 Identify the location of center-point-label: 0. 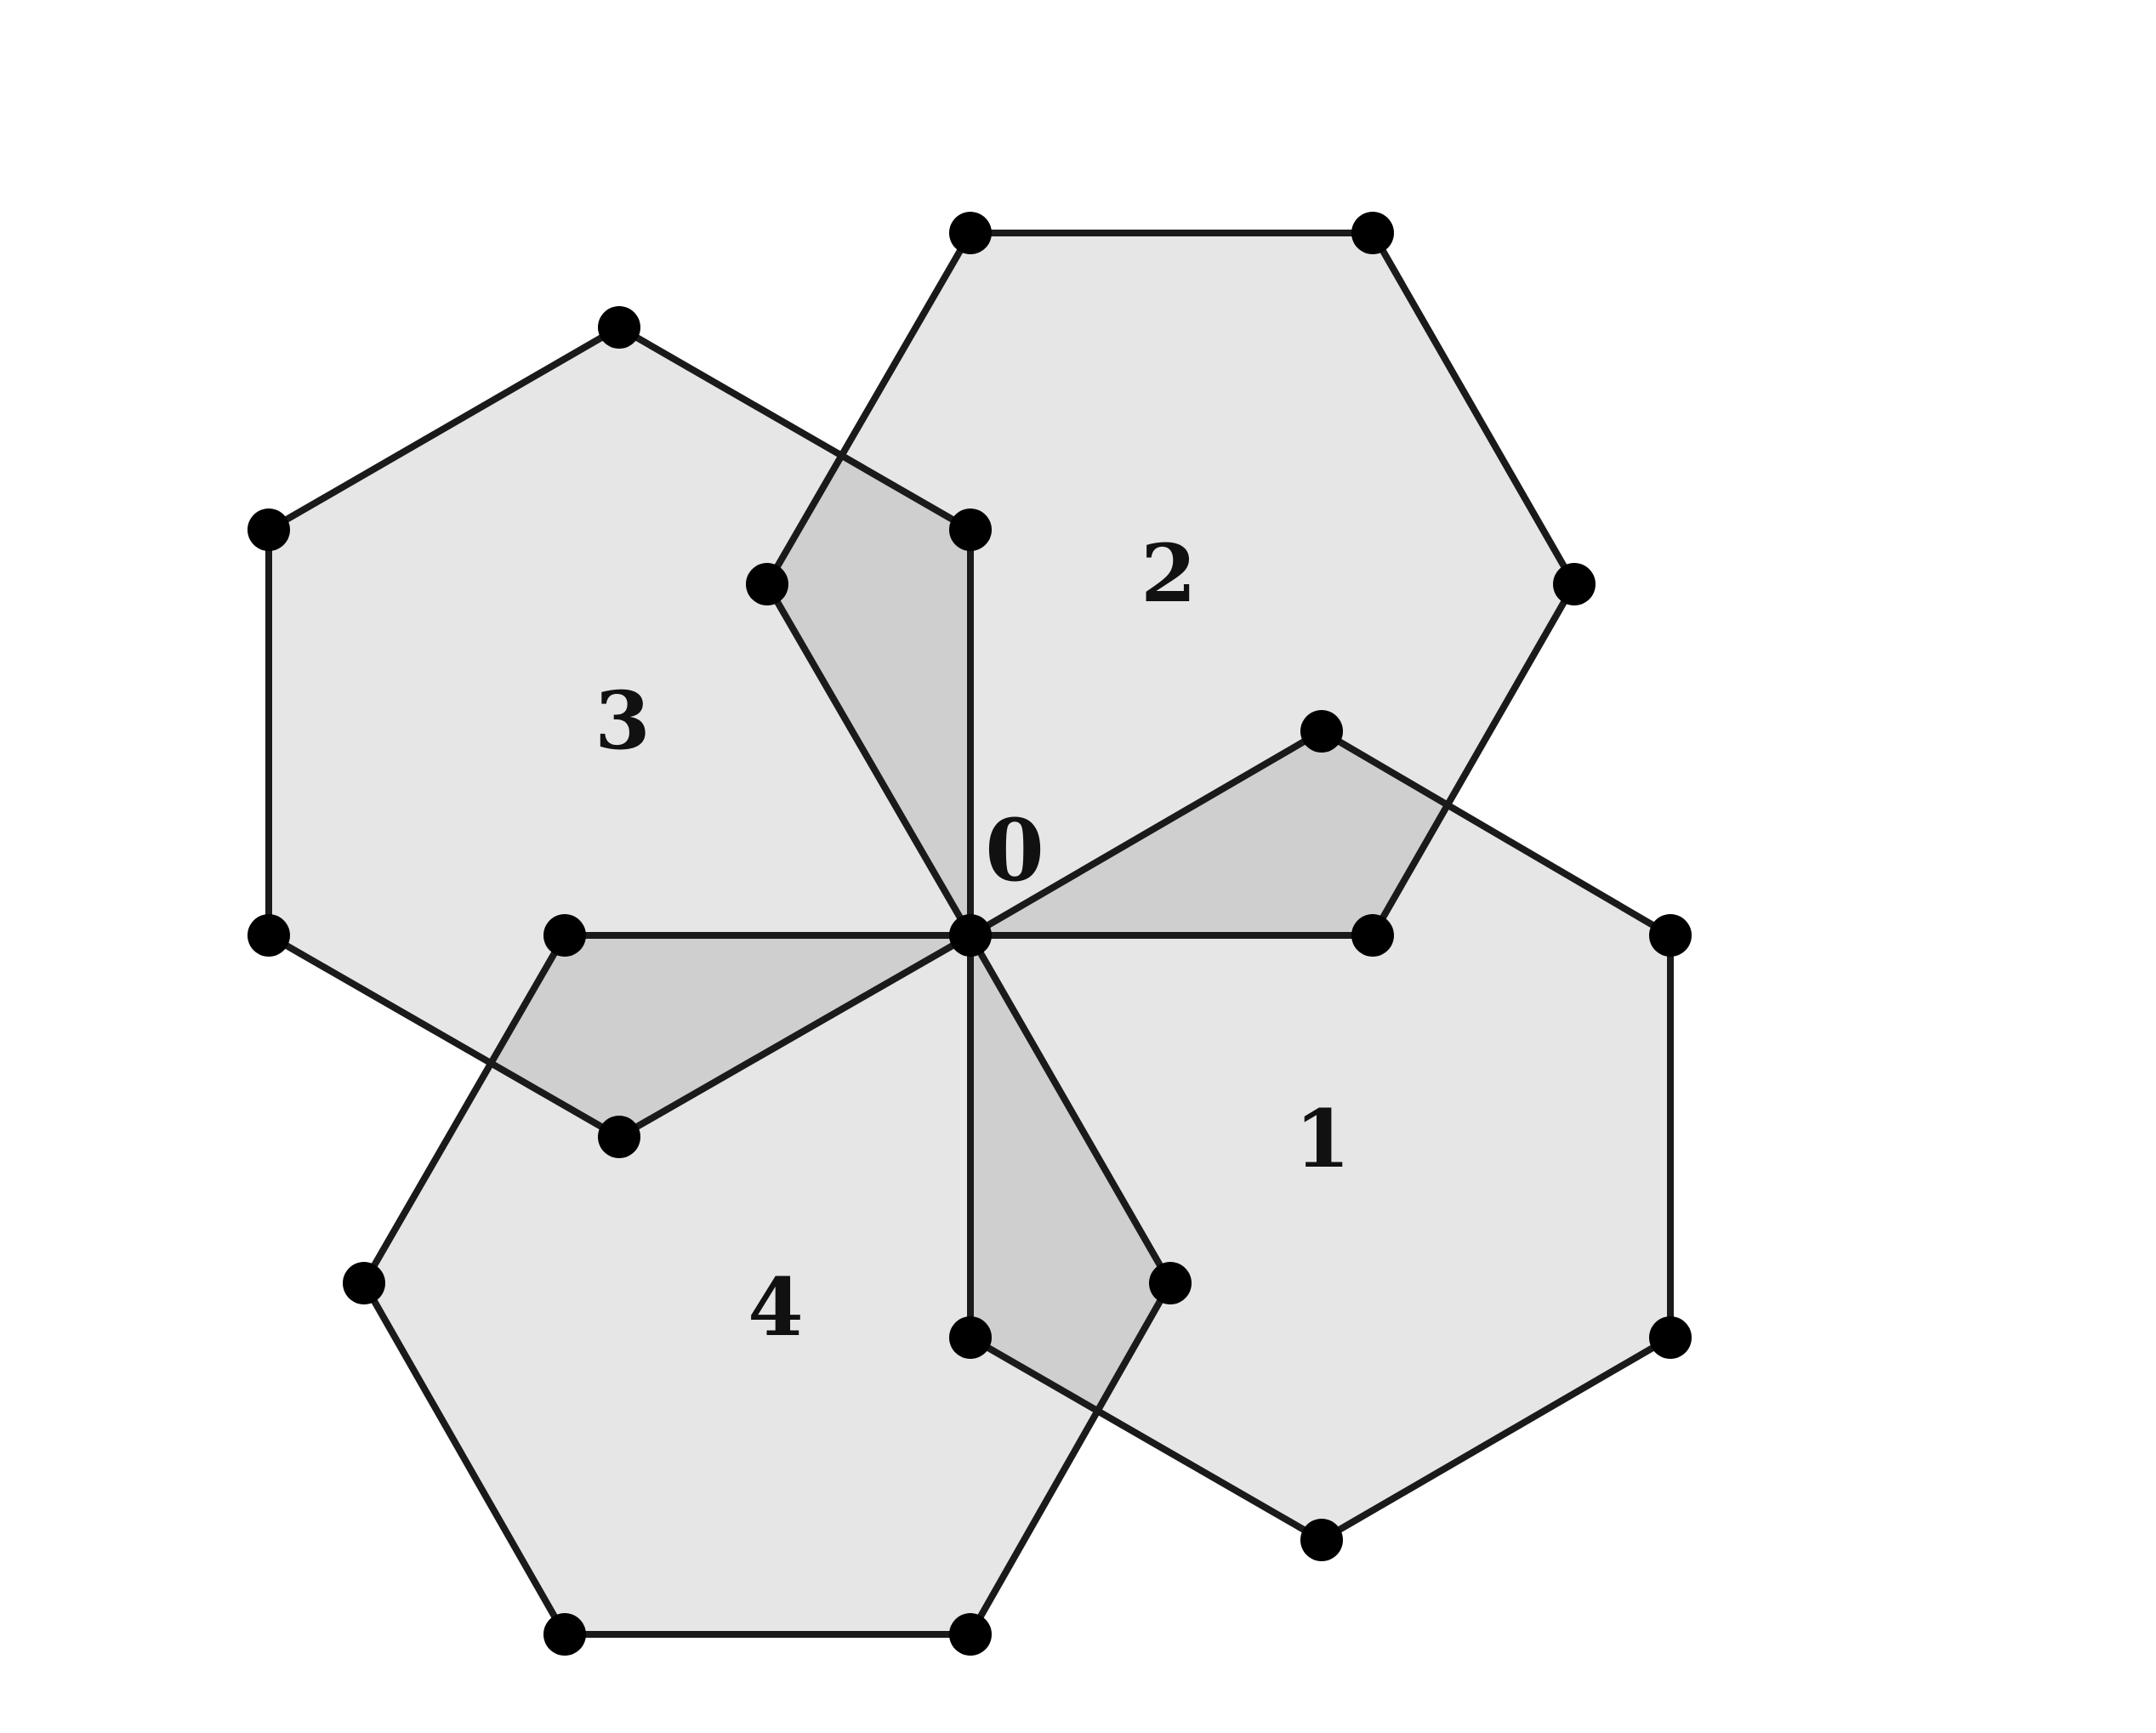
(1014, 851).